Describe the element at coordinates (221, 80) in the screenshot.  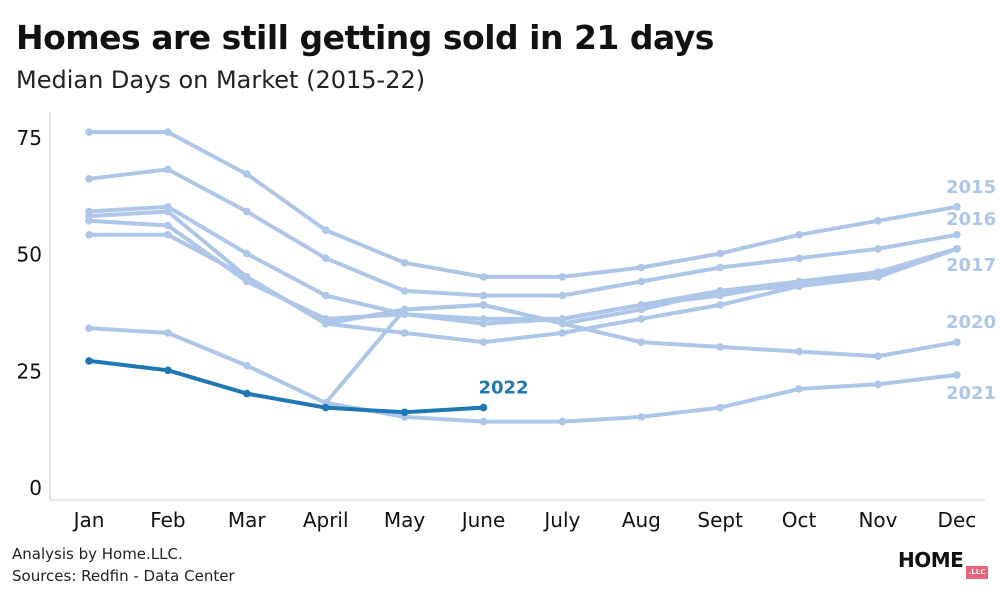
I see `chart-subtitle: Median Days on Market (2015-22)` at that location.